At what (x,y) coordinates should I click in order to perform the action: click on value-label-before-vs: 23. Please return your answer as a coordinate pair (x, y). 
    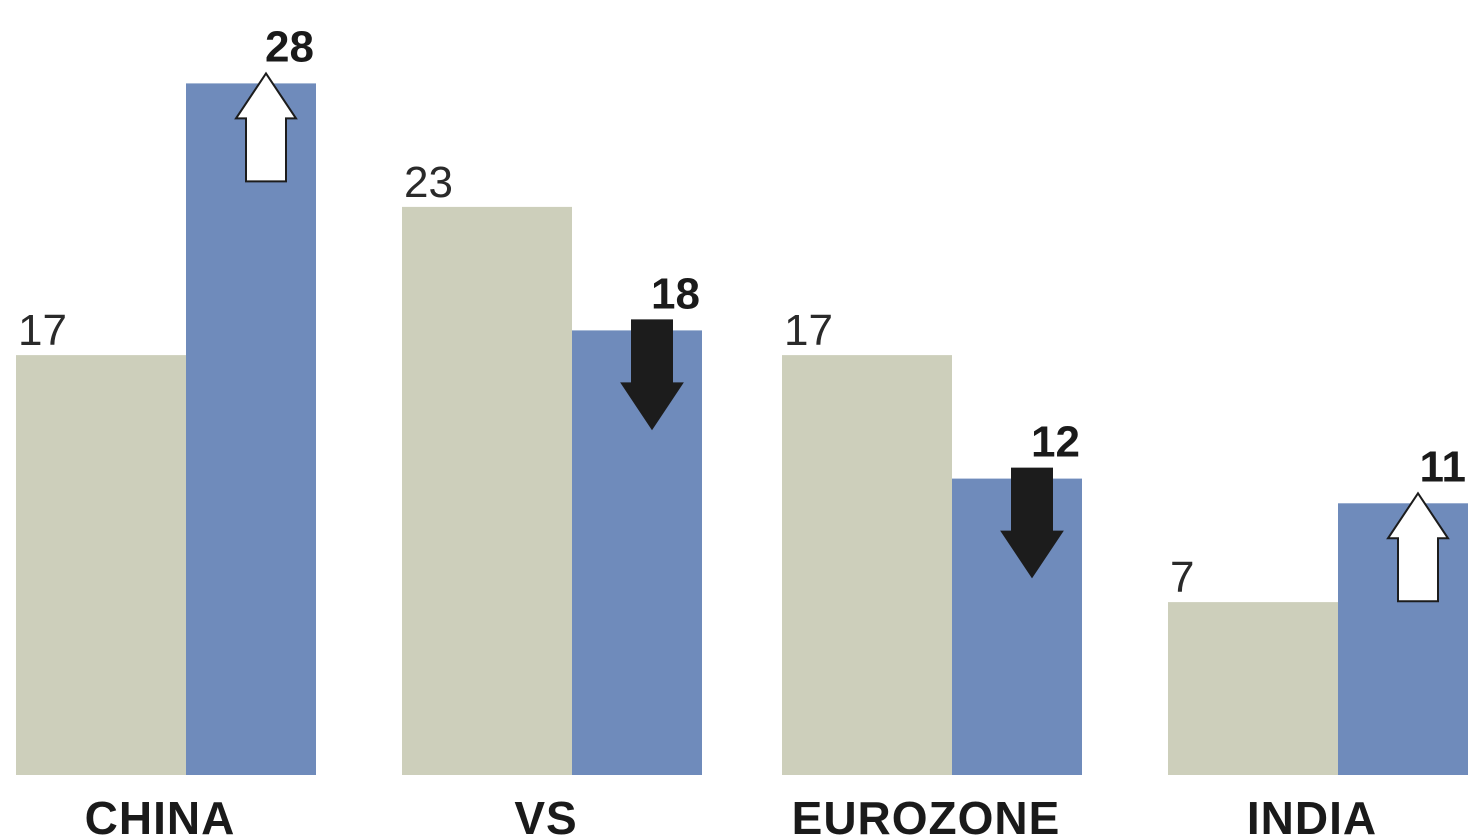
    Looking at the image, I should click on (428, 182).